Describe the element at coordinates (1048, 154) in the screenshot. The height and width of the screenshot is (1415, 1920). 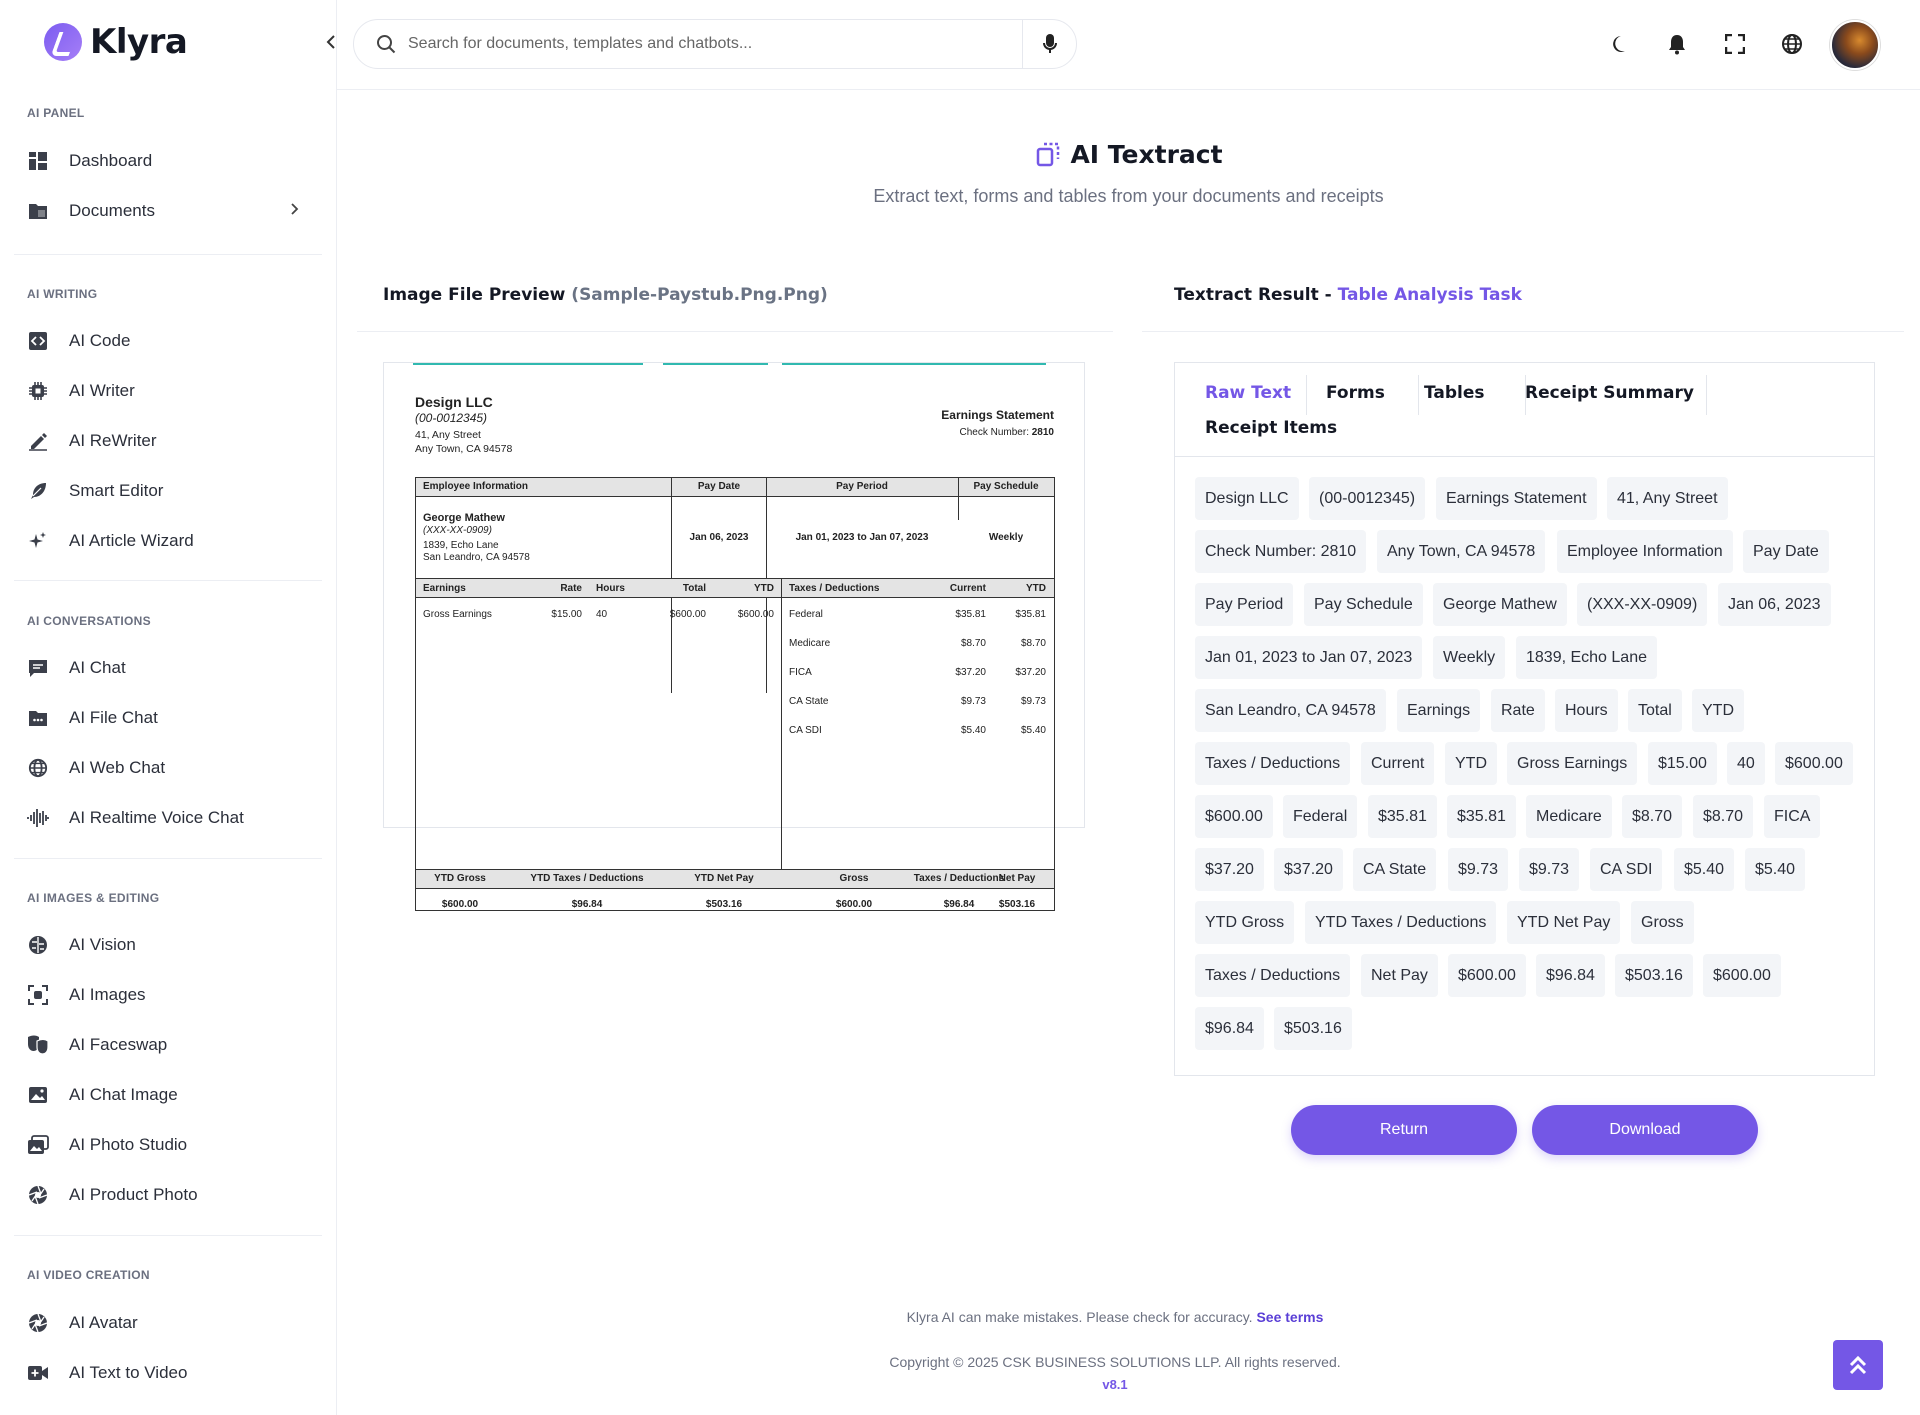
I see `textract-icon` at that location.